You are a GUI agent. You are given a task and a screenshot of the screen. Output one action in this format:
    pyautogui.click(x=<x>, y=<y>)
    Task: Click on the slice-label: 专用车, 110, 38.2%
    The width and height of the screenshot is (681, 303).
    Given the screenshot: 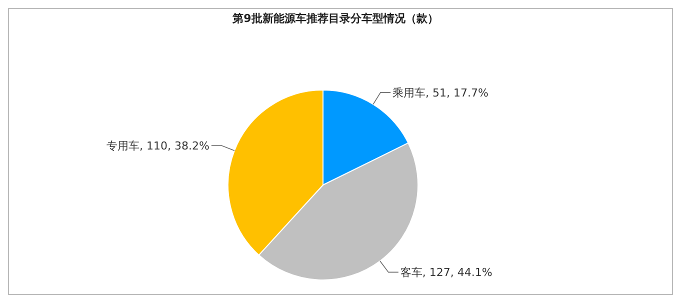 What is the action you would take?
    pyautogui.click(x=158, y=145)
    